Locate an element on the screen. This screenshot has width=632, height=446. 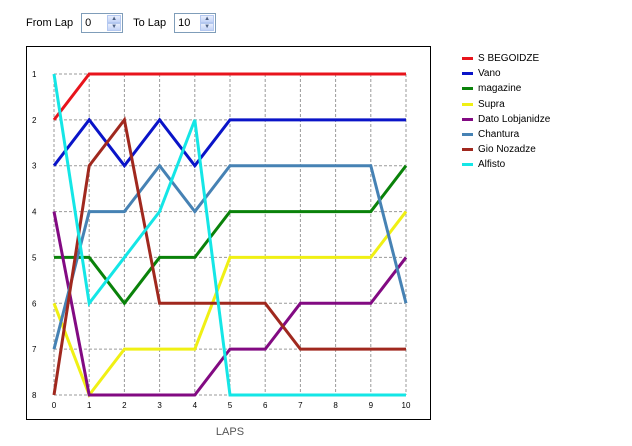
legend-item: Alfisto is located at coordinates (506, 164).